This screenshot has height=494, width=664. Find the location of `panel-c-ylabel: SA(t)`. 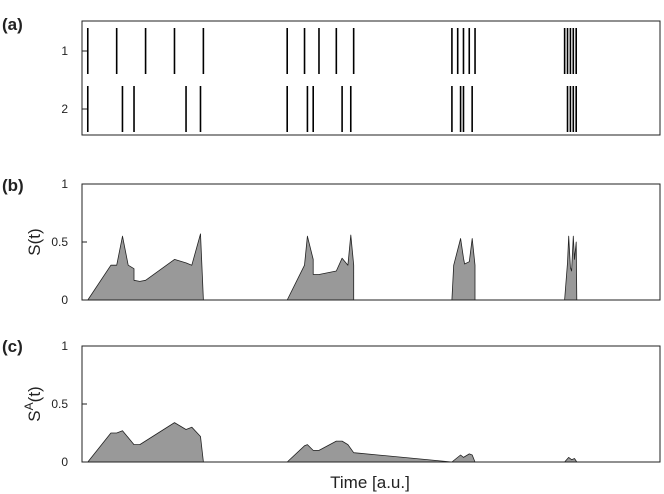

panel-c-ylabel: SA(t) is located at coordinates (33, 403).